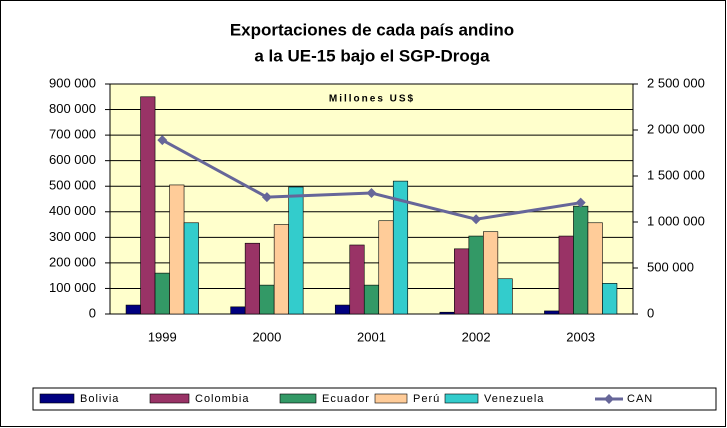  Describe the element at coordinates (72, 108) in the screenshot. I see `y-tick-label: 800 000` at that location.